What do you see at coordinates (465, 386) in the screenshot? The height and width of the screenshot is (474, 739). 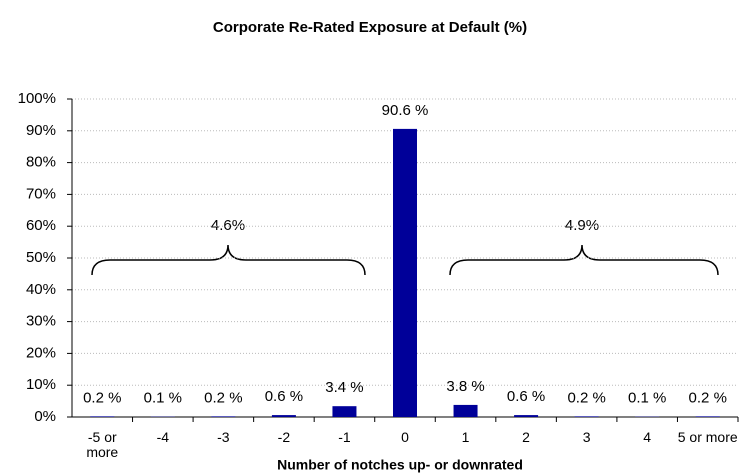 I see `value-label: 3.8 %` at bounding box center [465, 386].